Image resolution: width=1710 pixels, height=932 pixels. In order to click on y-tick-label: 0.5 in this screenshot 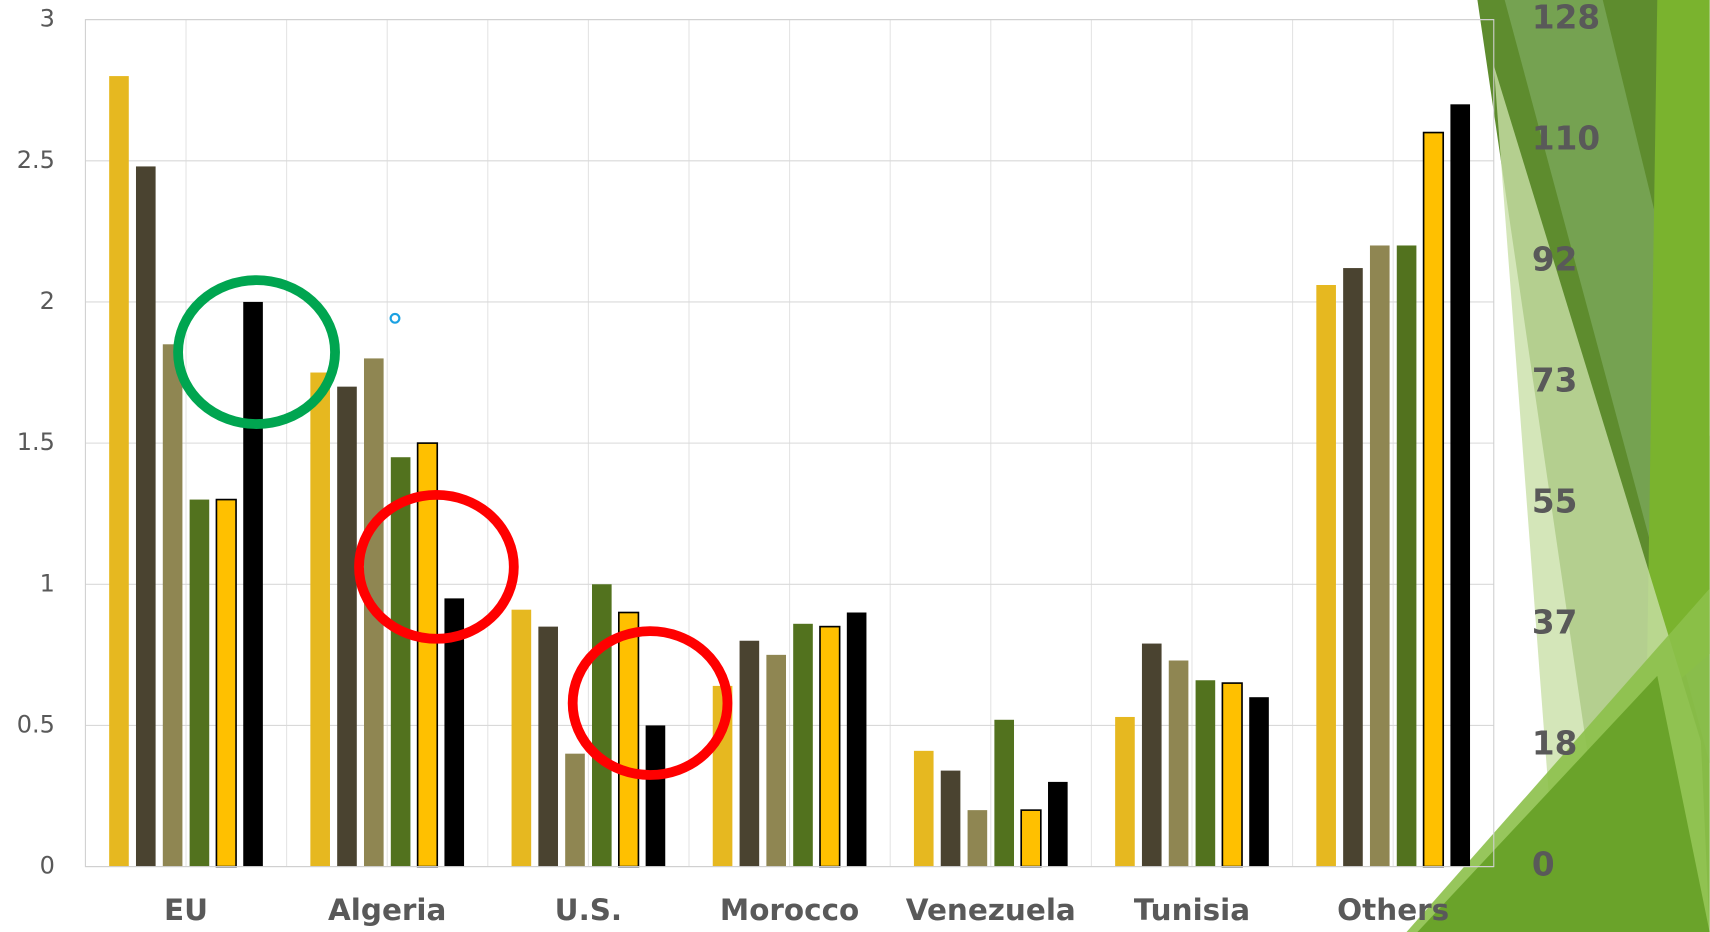, I will do `click(36, 724)`.